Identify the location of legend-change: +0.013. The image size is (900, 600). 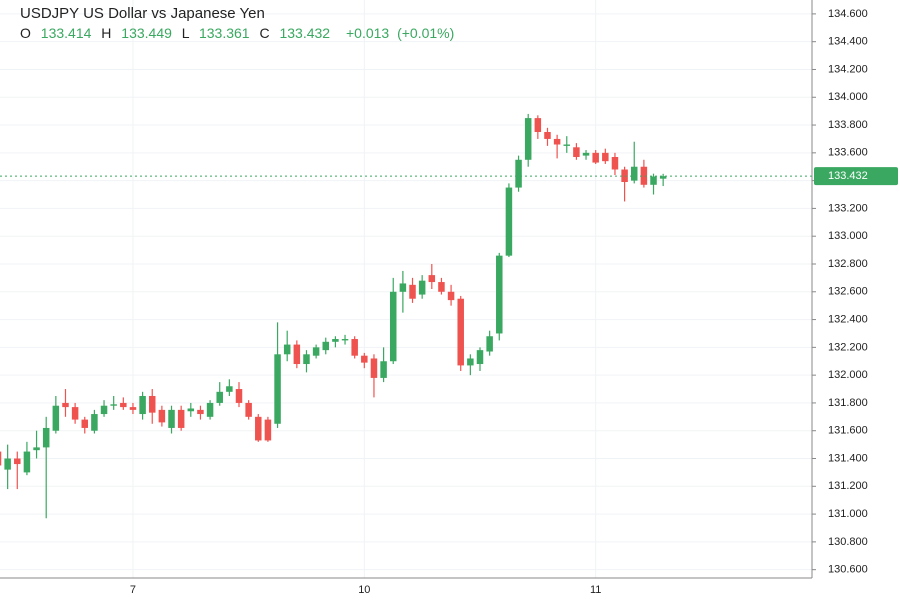
(367, 33).